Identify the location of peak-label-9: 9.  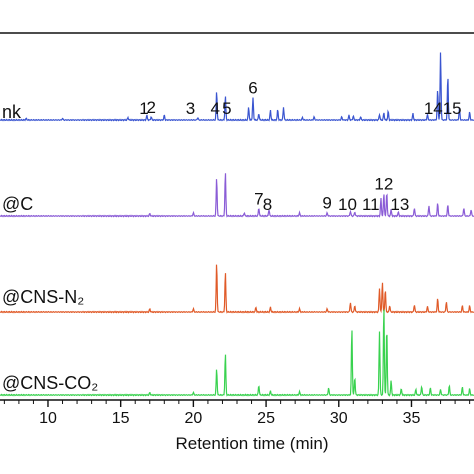
(326, 202).